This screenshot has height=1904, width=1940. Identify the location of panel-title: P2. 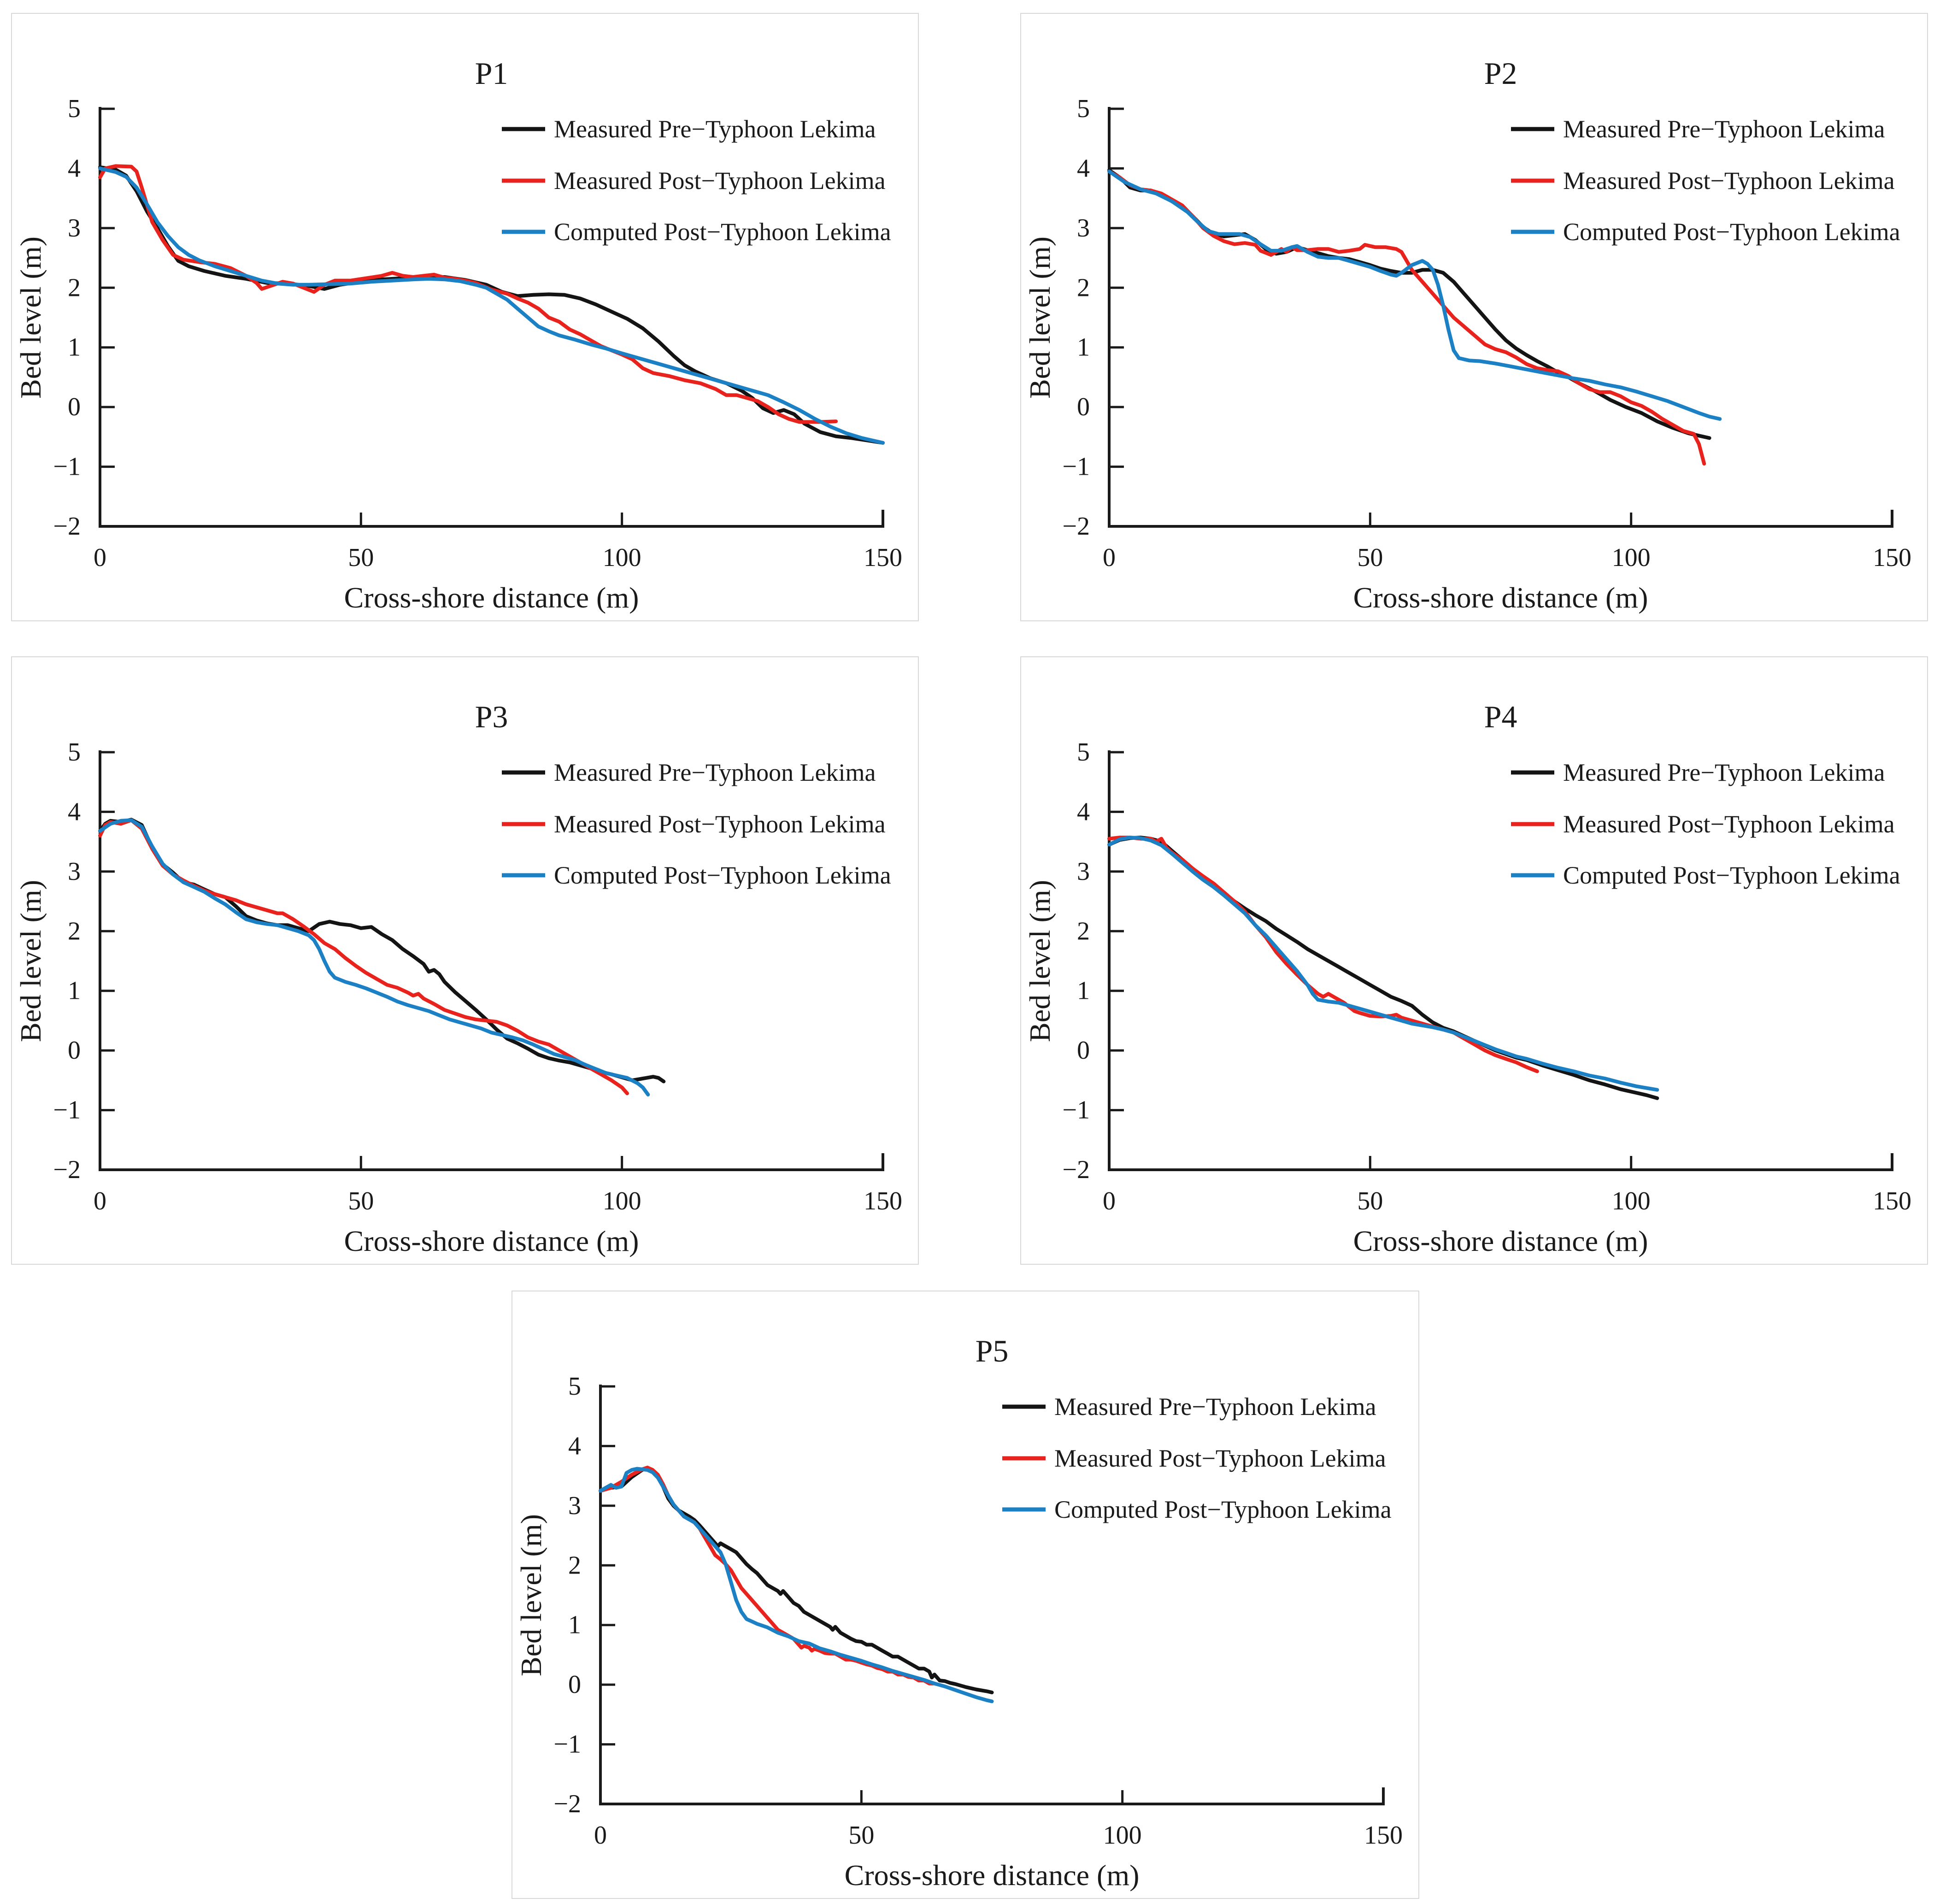
(1500, 73).